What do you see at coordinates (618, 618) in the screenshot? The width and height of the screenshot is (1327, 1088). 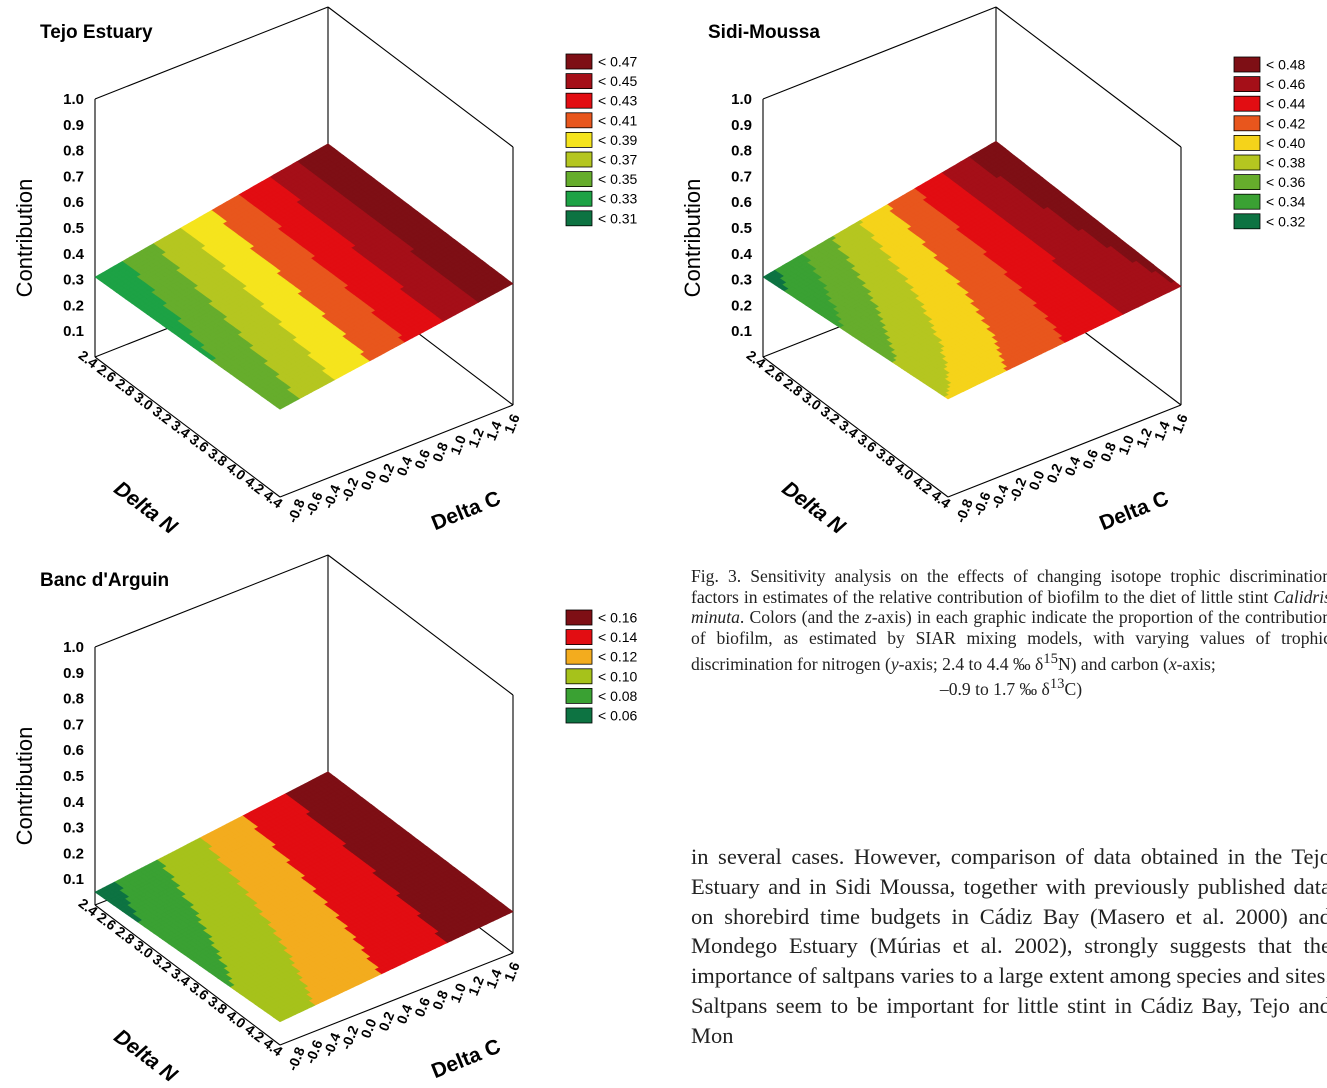 I see `legend-label: < 0.16` at bounding box center [618, 618].